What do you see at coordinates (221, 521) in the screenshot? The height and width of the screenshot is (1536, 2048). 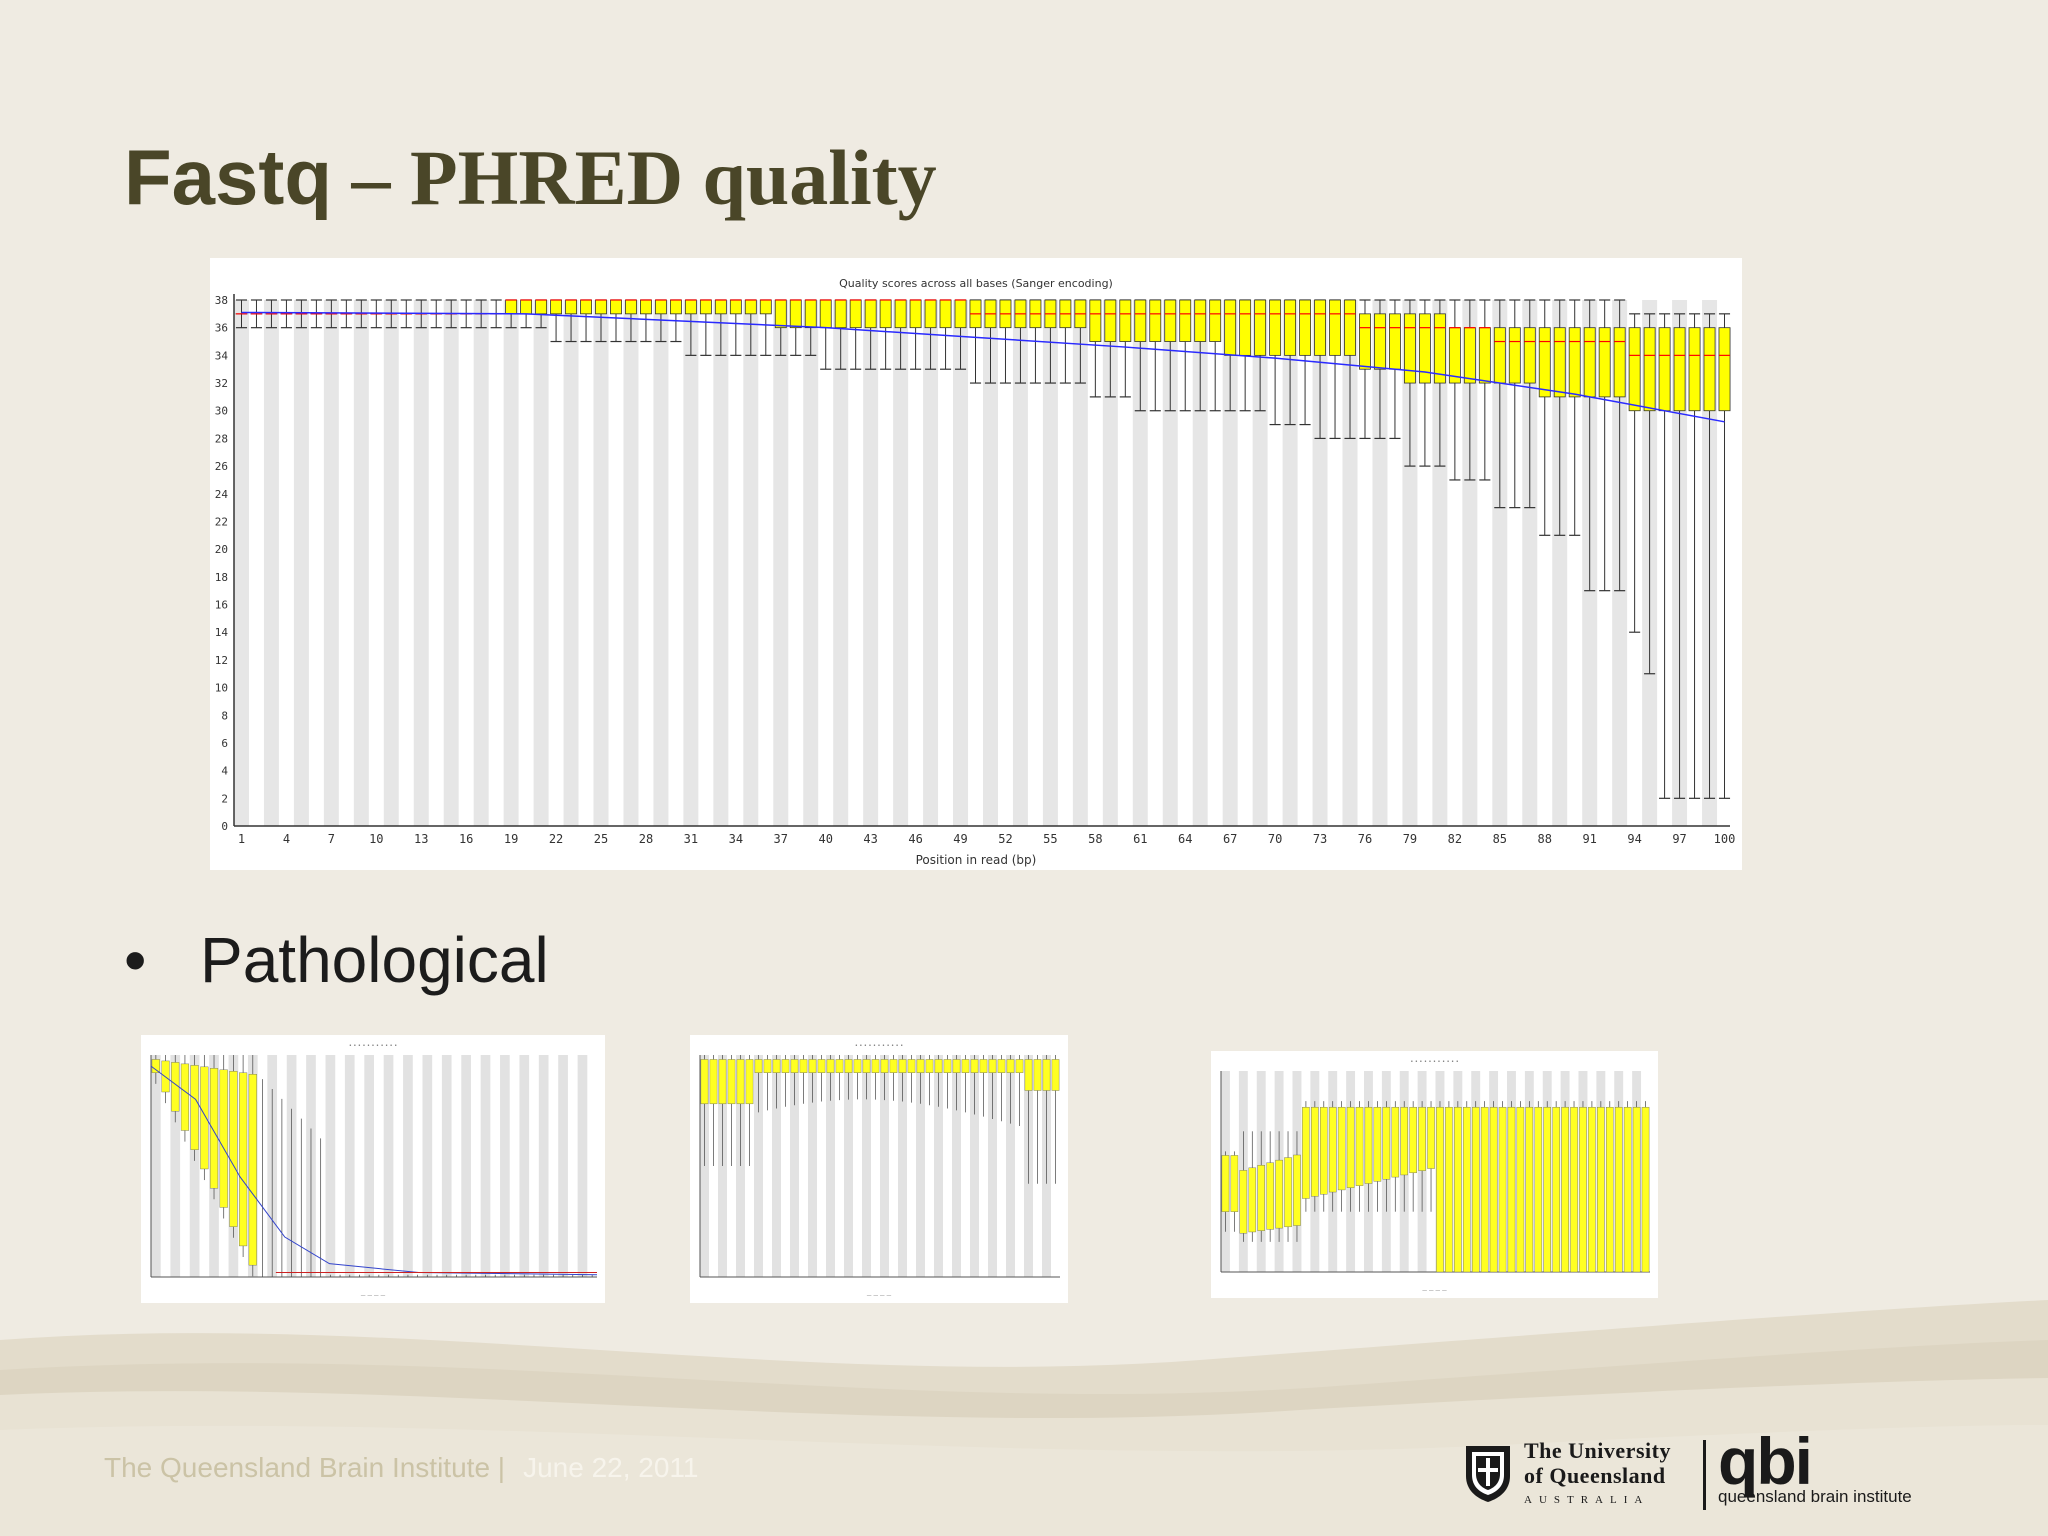 I see `y-tick-label: 22` at bounding box center [221, 521].